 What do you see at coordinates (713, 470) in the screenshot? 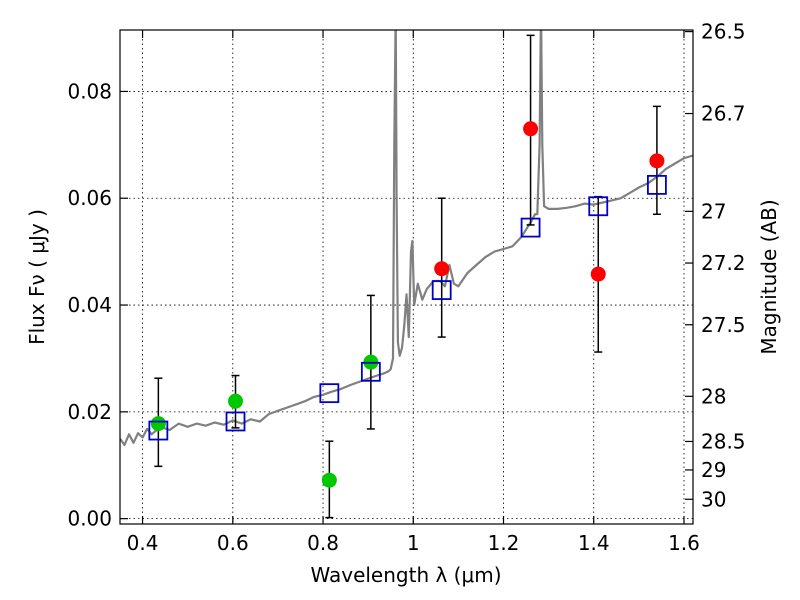
I see `y2-tick-label: 29` at bounding box center [713, 470].